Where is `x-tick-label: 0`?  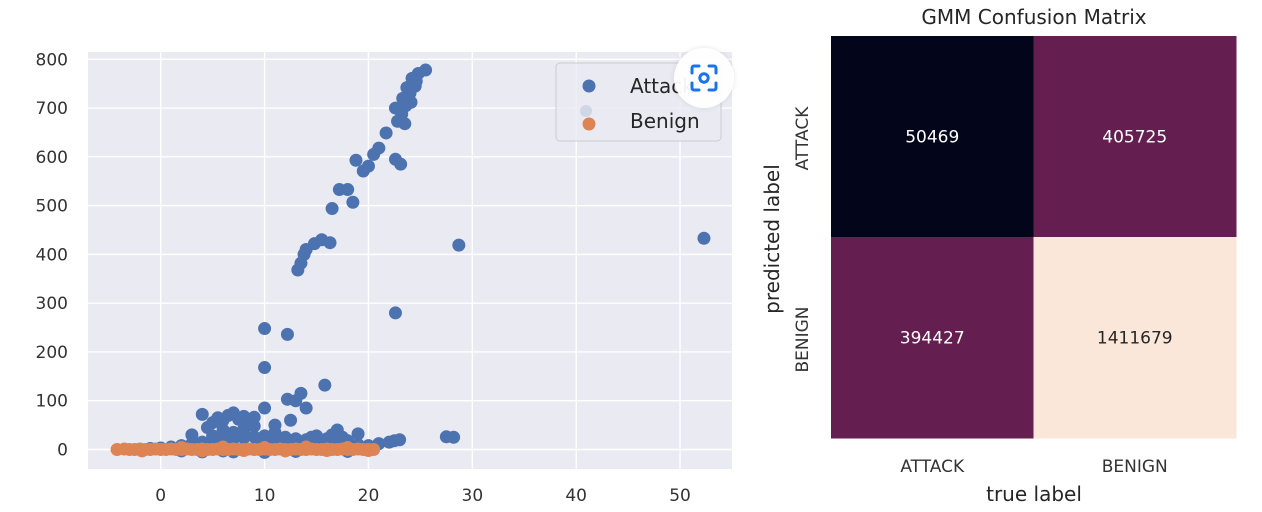
x-tick-label: 0 is located at coordinates (160, 496).